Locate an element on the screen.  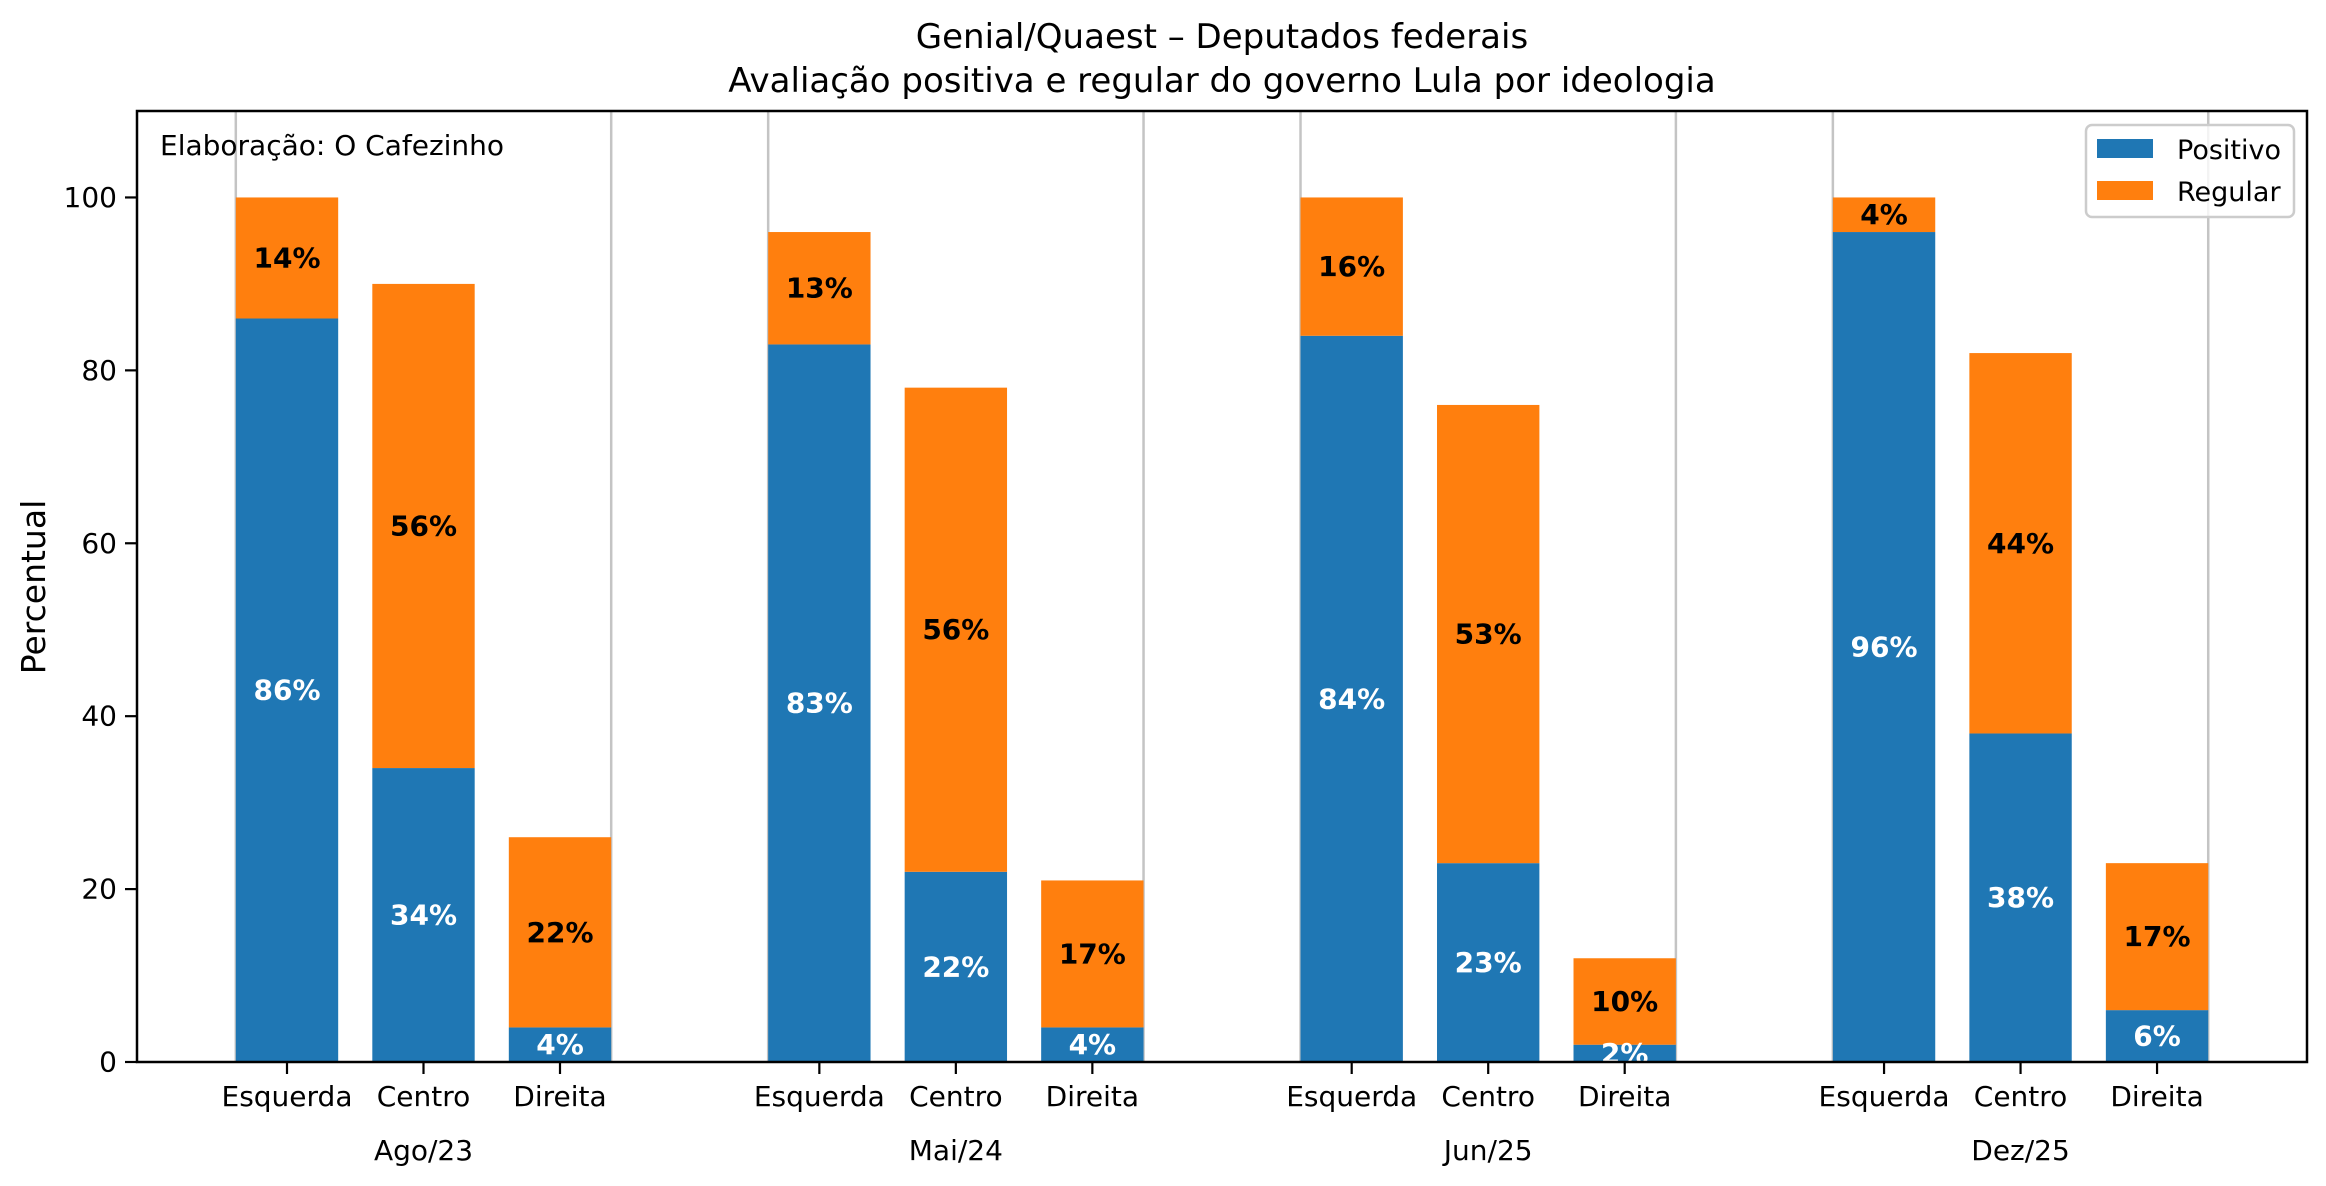
data-label-positivo: 22% is located at coordinates (955, 966).